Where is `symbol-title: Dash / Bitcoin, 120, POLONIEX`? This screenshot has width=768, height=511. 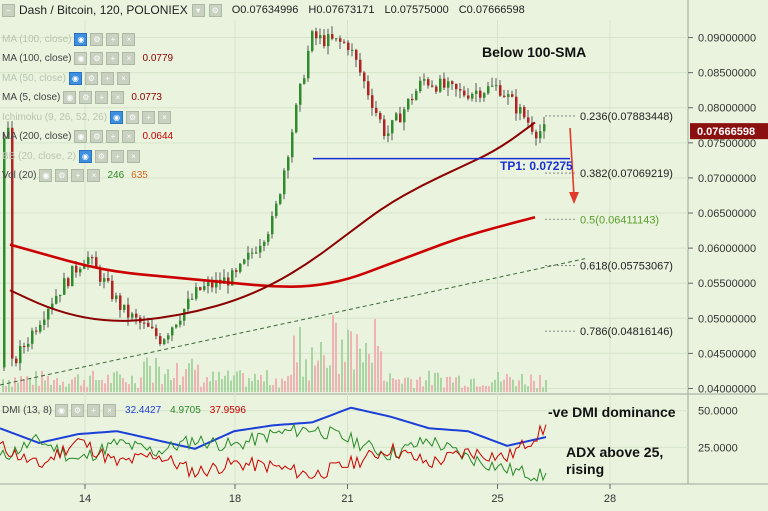 symbol-title: Dash / Bitcoin, 120, POLONIEX is located at coordinates (103, 10).